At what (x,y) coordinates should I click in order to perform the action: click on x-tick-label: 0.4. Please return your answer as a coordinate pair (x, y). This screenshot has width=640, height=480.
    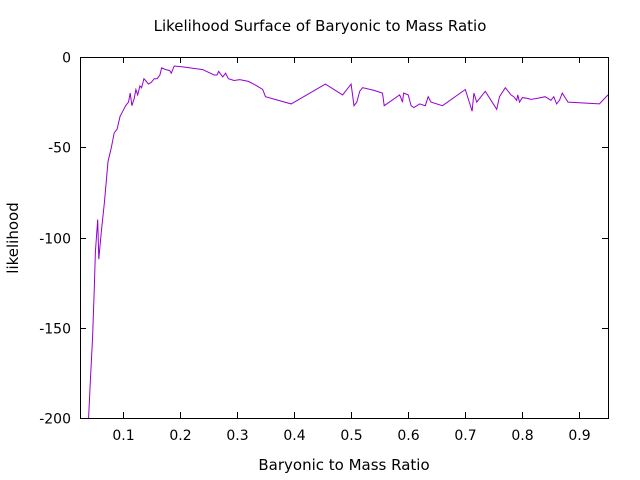
    Looking at the image, I should click on (294, 436).